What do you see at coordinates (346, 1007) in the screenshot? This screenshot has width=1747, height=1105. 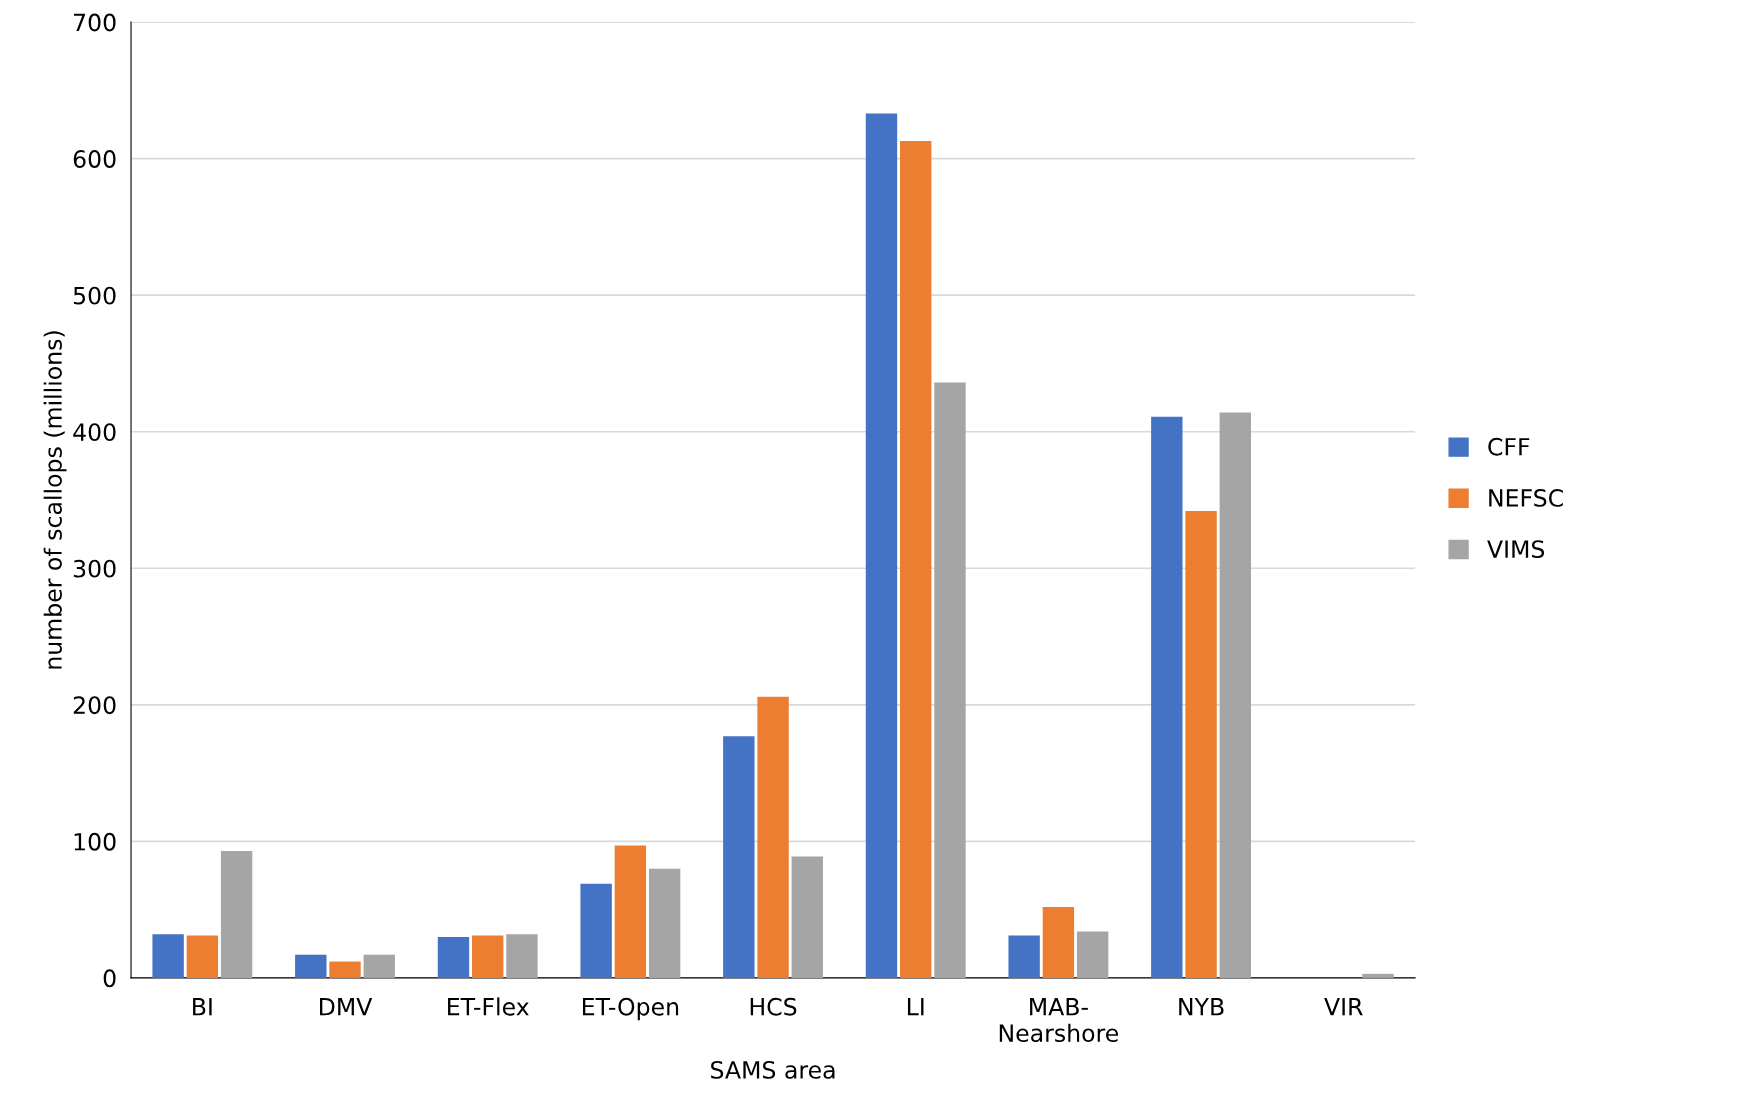 I see `x-tick-label: DMV` at bounding box center [346, 1007].